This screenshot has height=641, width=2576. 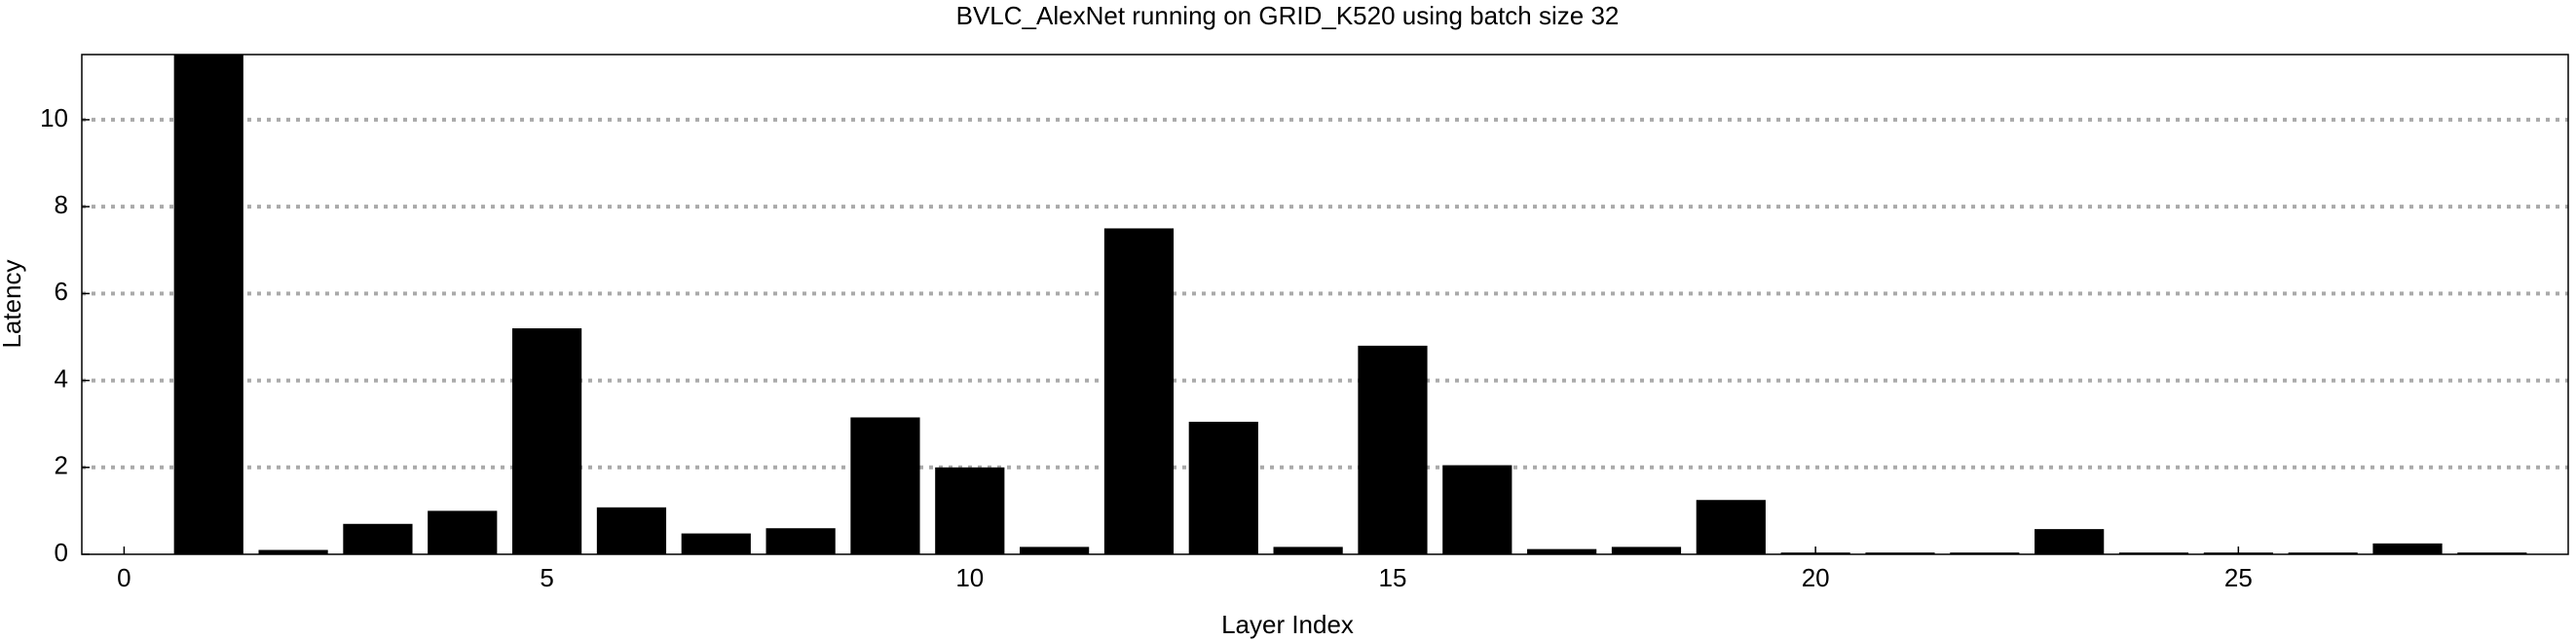 What do you see at coordinates (969, 577) in the screenshot?
I see `x-tick-label: 10` at bounding box center [969, 577].